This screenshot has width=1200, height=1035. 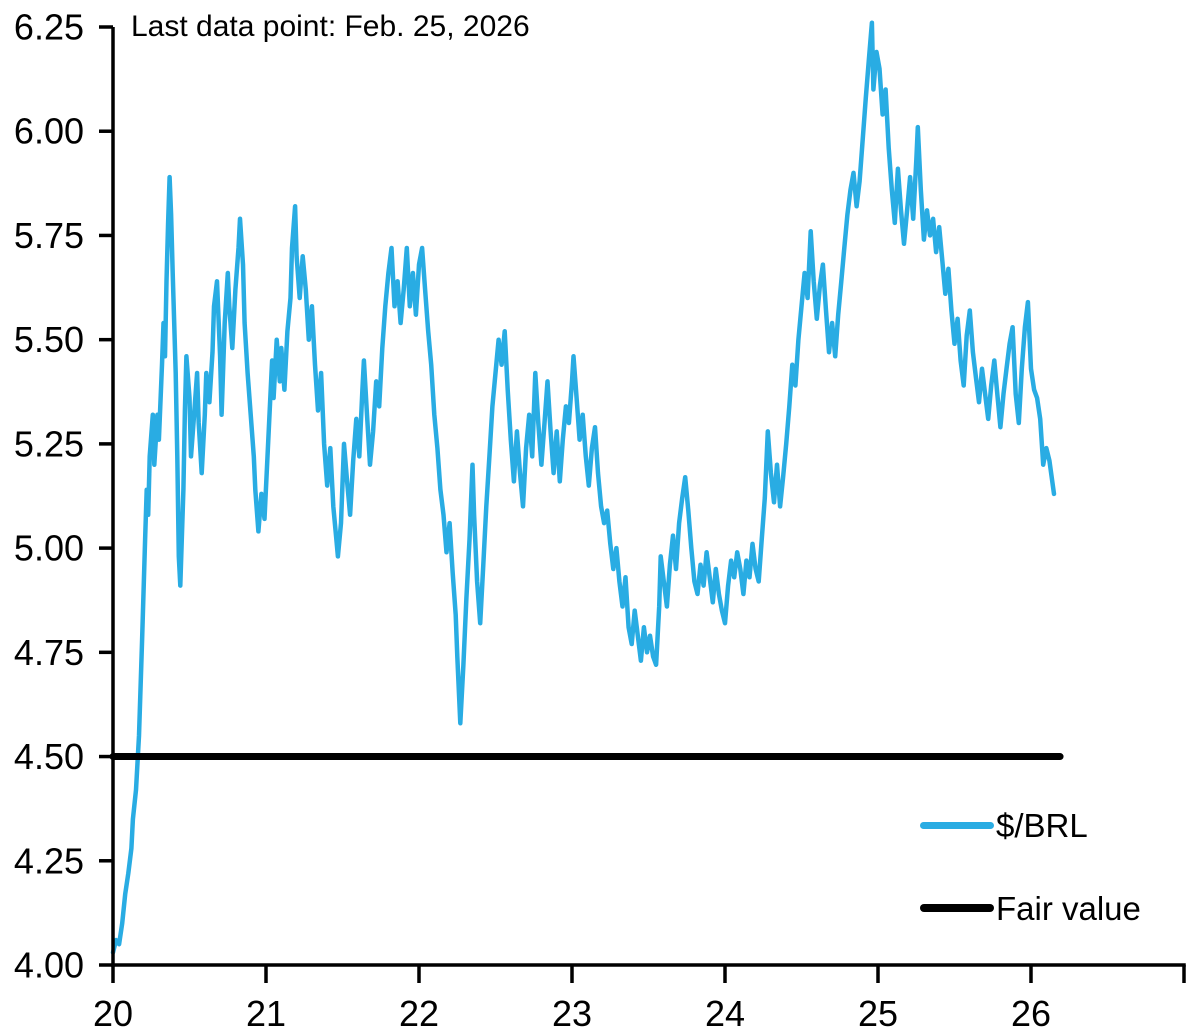 I want to click on legend-item-brl: $/BRL, so click(x=1030, y=825).